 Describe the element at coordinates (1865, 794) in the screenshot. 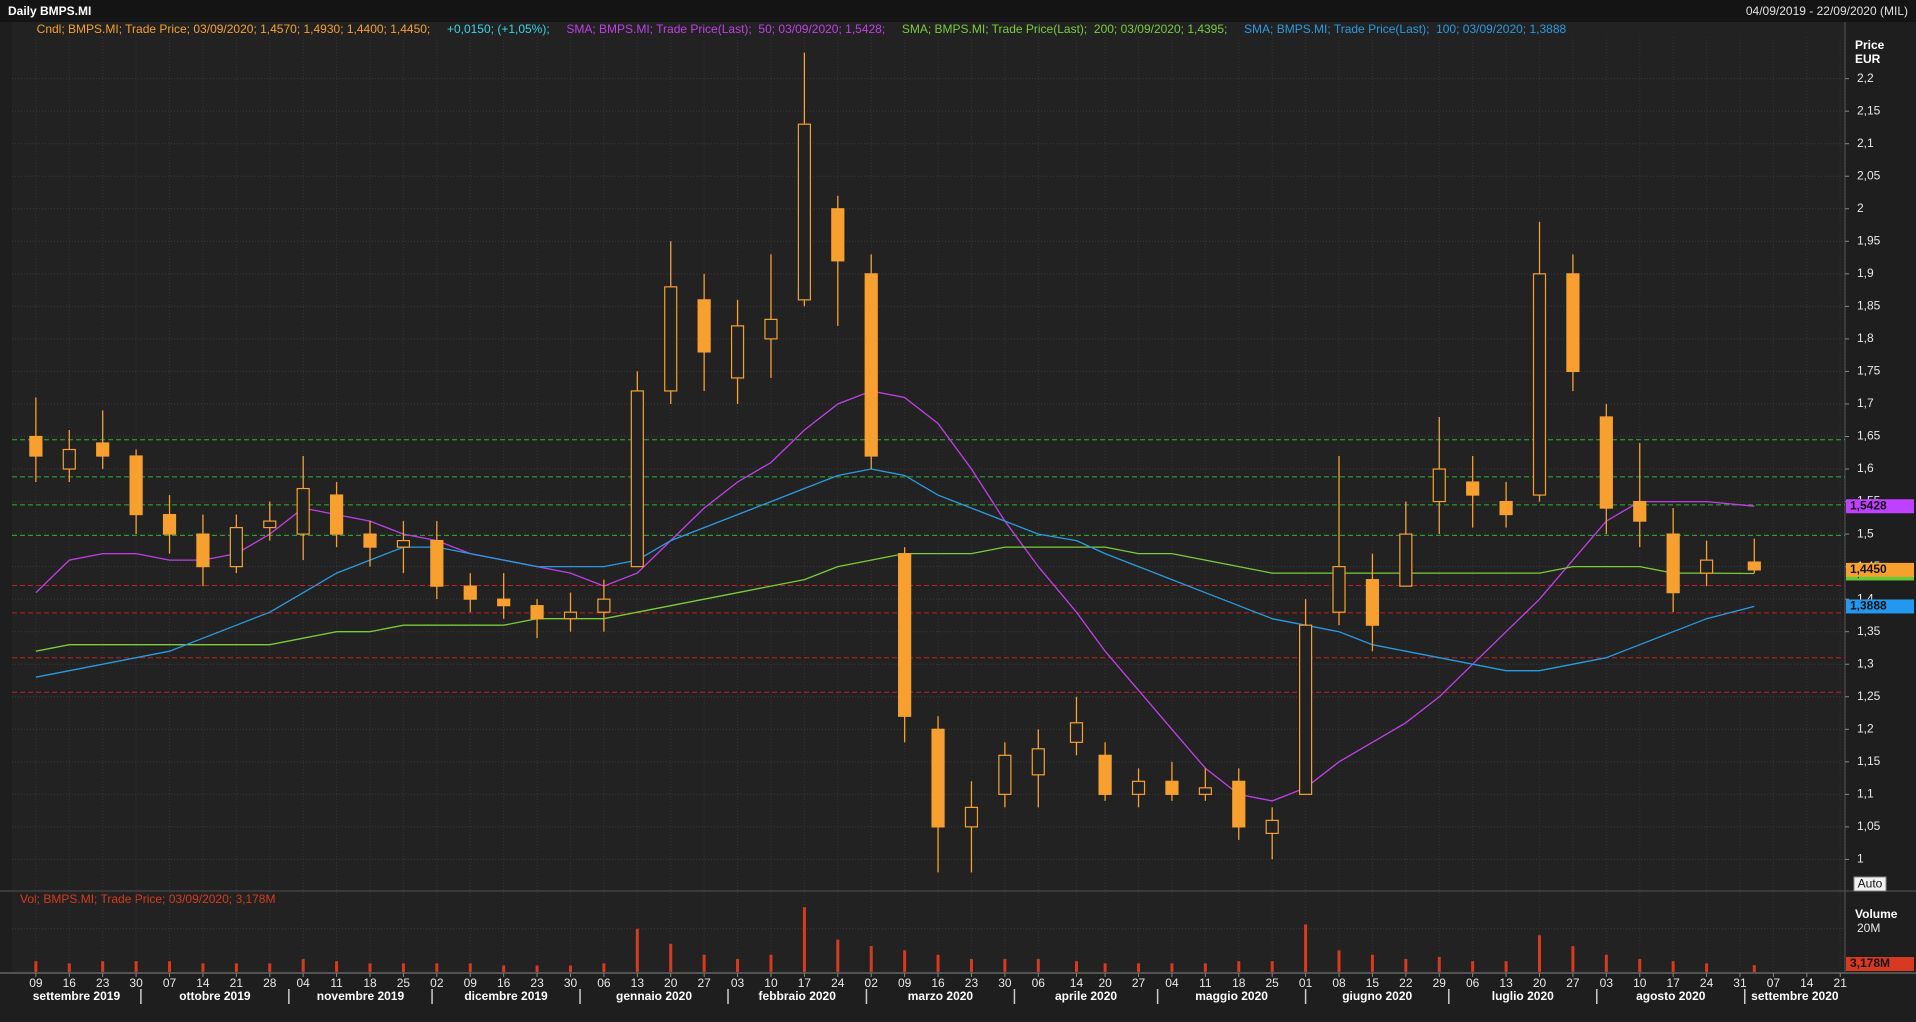

I see `y-tick-label: 1,1` at that location.